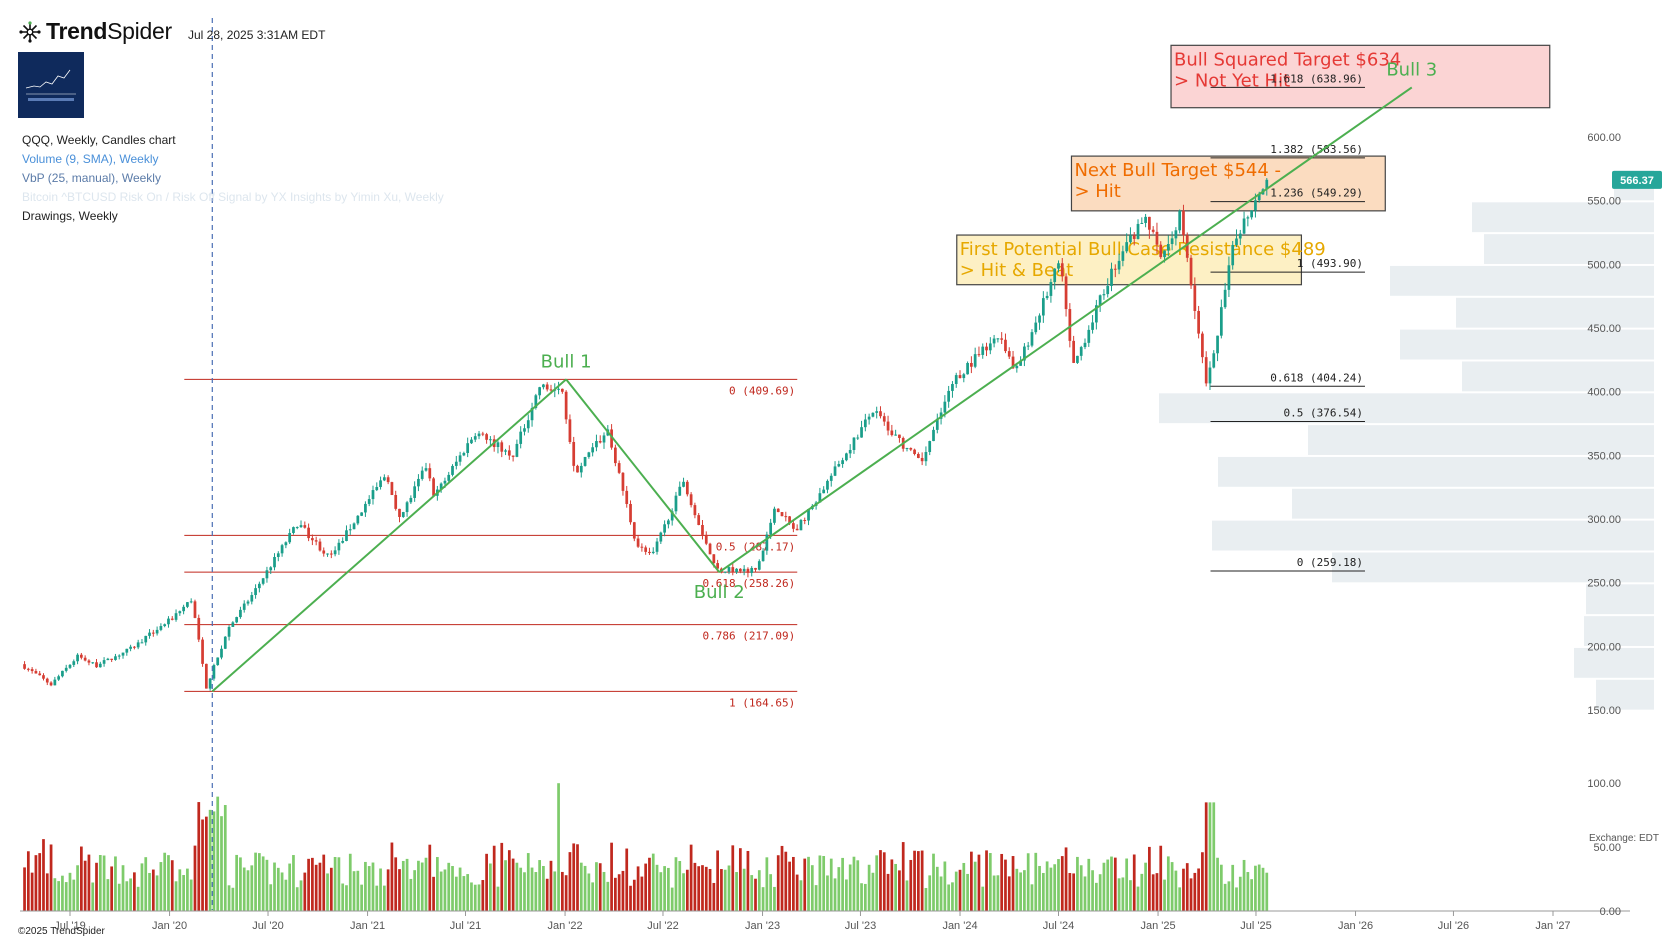 The image size is (1679, 952). Describe the element at coordinates (1355, 926) in the screenshot. I see `x-tick-label: Jan '26` at that location.